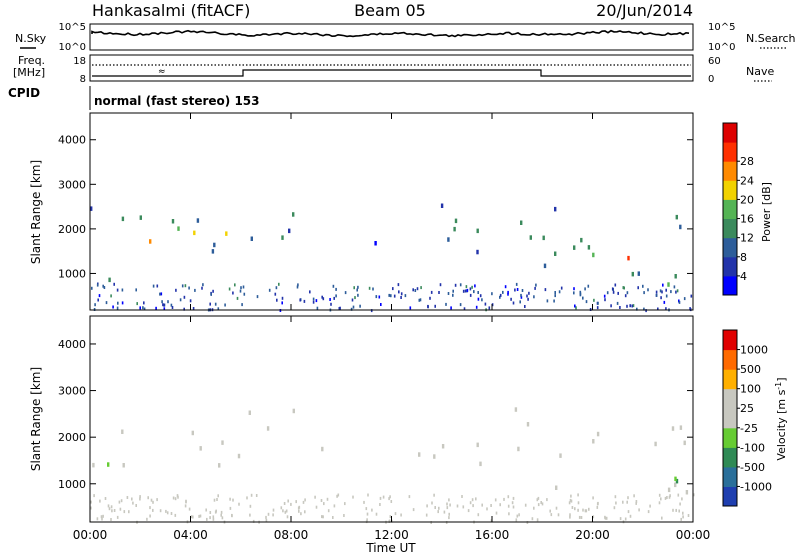 Image resolution: width=800 pixels, height=554 pixels. I want to click on noise-panel-frame, so click(391, 37).